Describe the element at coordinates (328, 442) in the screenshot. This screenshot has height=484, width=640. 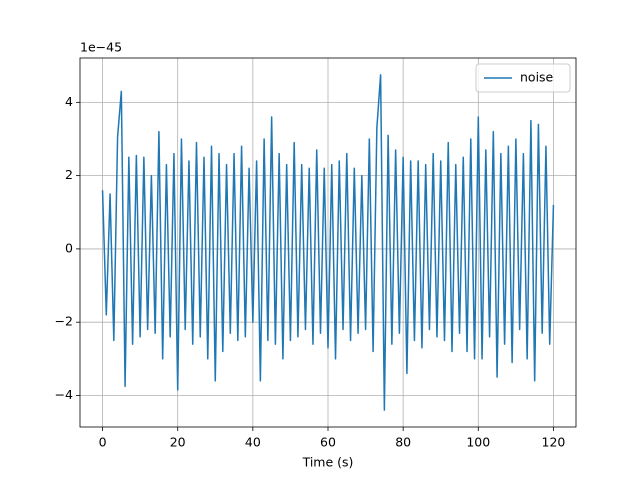
I see `x-tick-label: 60` at that location.